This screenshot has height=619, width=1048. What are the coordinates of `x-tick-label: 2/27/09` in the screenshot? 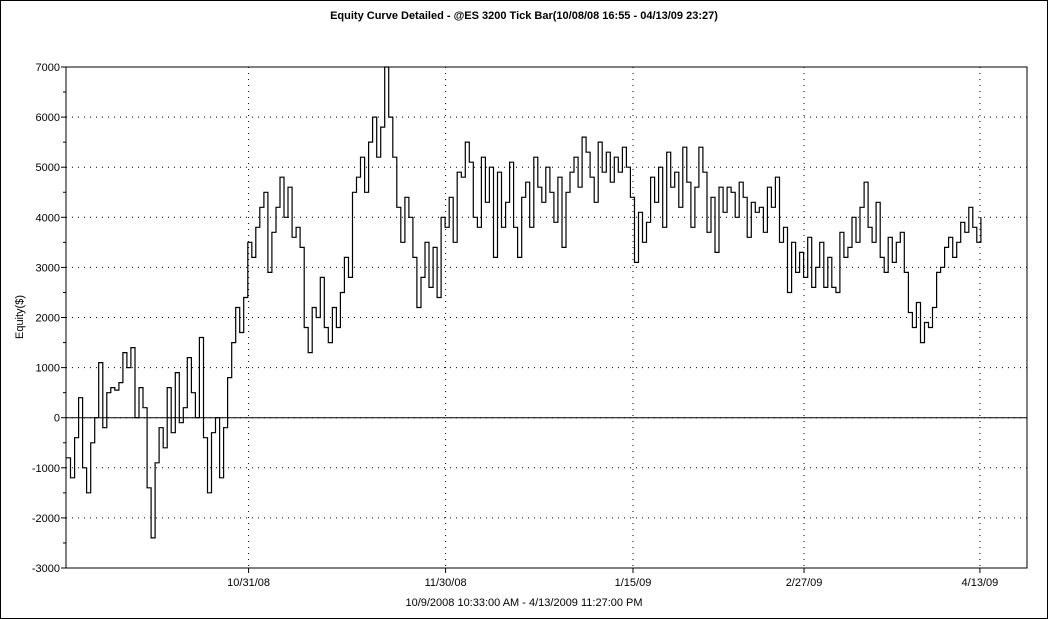 It's located at (804, 583).